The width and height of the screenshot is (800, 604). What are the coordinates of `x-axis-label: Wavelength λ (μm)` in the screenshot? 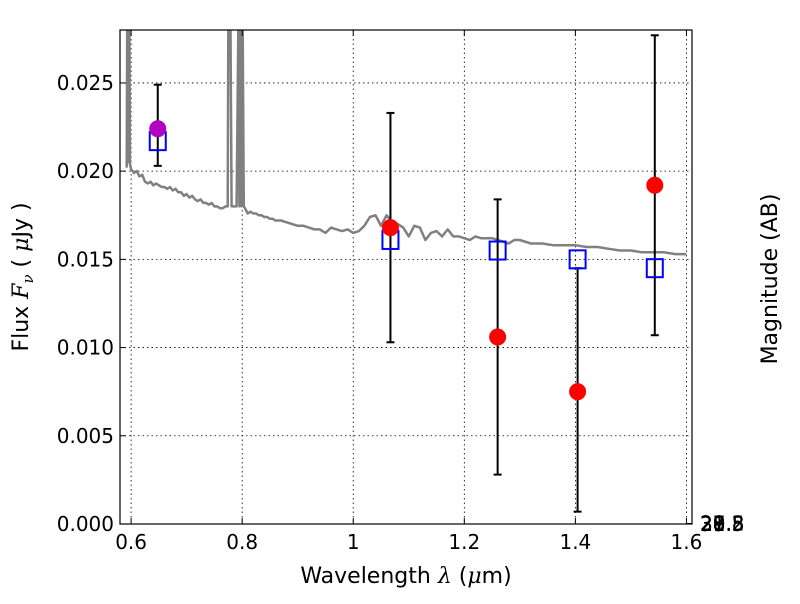 It's located at (405, 576).